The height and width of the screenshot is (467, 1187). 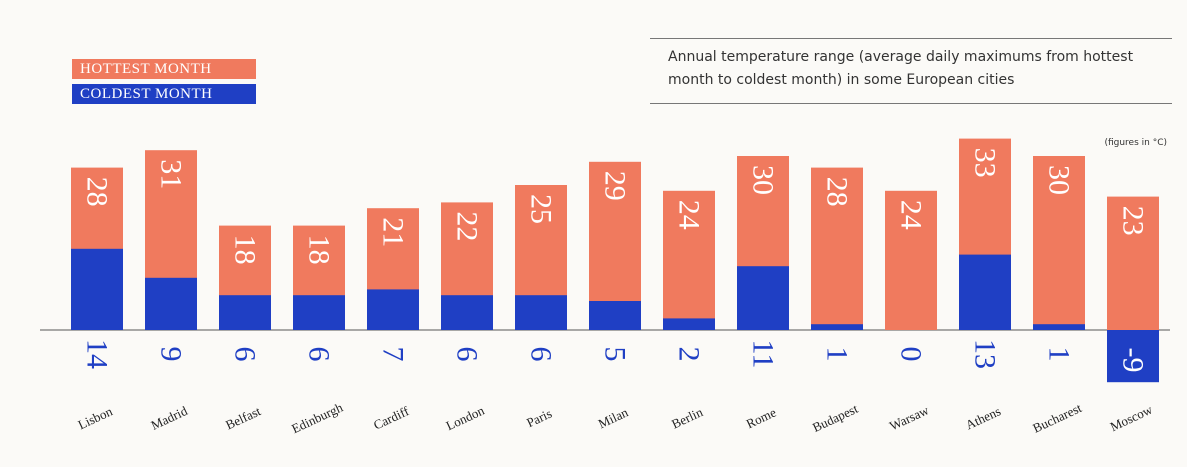 What do you see at coordinates (171, 174) in the screenshot?
I see `hottest-value-label: 31` at bounding box center [171, 174].